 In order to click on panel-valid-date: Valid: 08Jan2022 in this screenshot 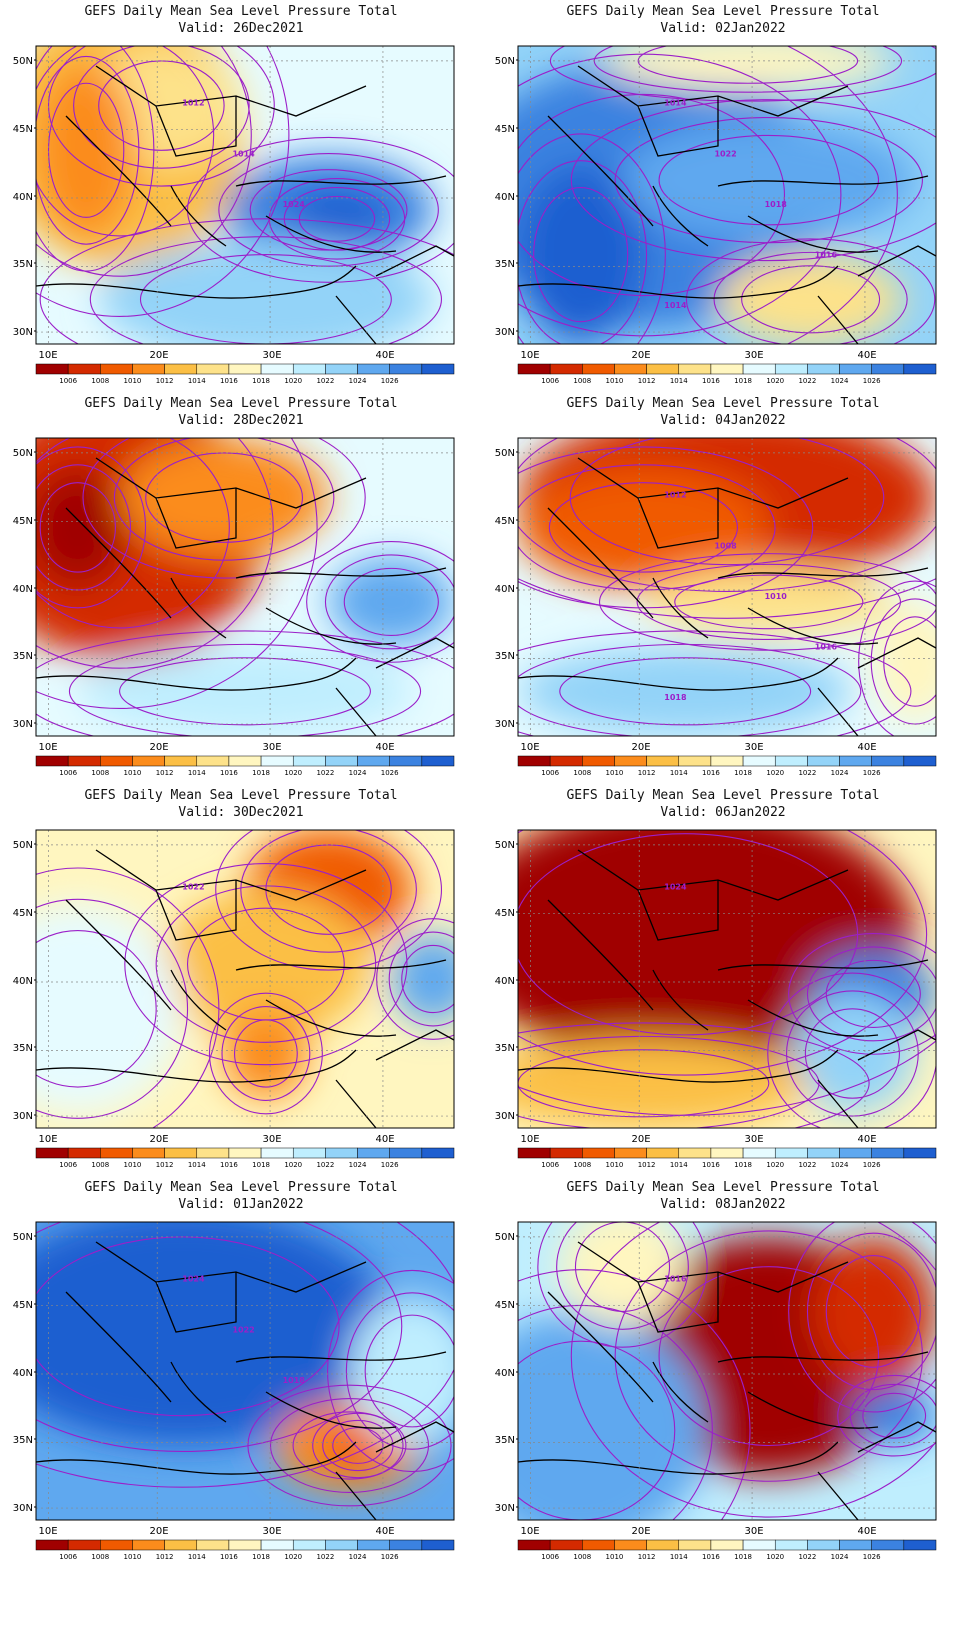, I will do `click(723, 1204)`.